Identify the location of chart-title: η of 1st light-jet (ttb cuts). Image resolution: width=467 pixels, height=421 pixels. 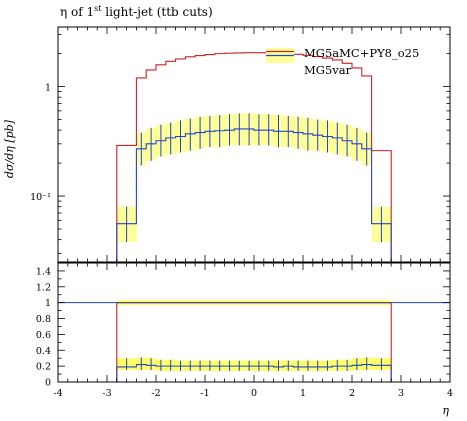
(136, 11).